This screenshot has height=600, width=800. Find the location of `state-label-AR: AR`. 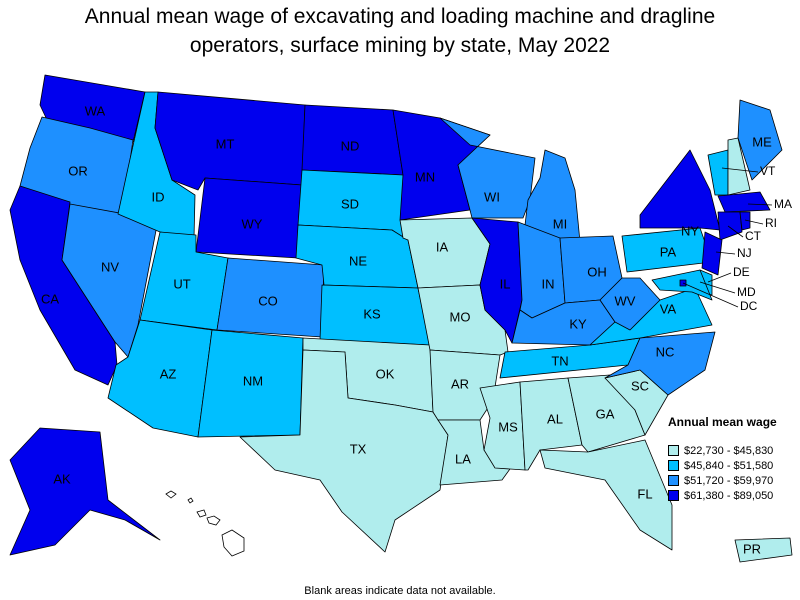

state-label-AR: AR is located at coordinates (460, 383).